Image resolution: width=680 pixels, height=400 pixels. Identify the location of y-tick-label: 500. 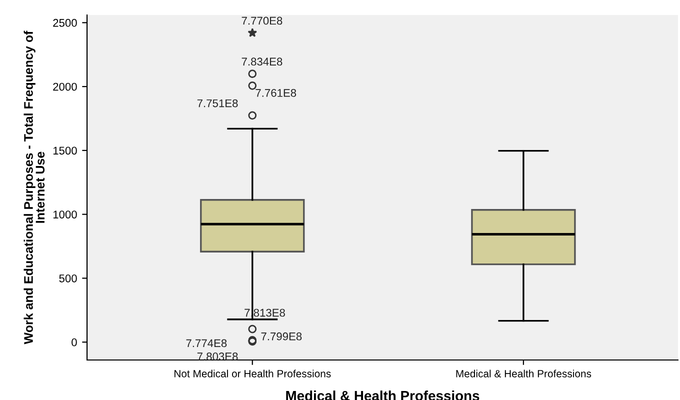
(68, 278).